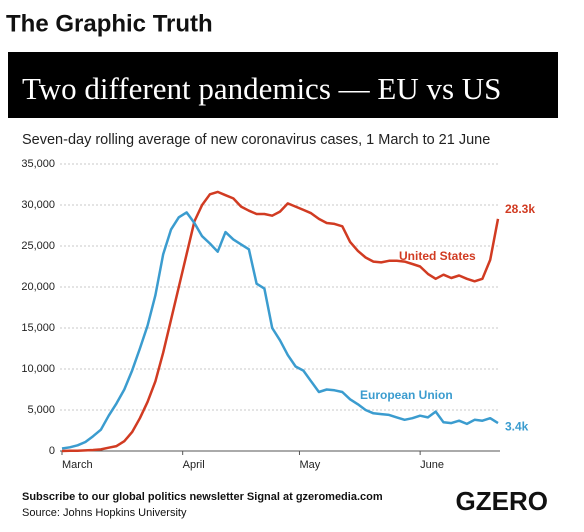 The width and height of the screenshot is (584, 532). What do you see at coordinates (432, 465) in the screenshot?
I see `x-tick-label: June` at bounding box center [432, 465].